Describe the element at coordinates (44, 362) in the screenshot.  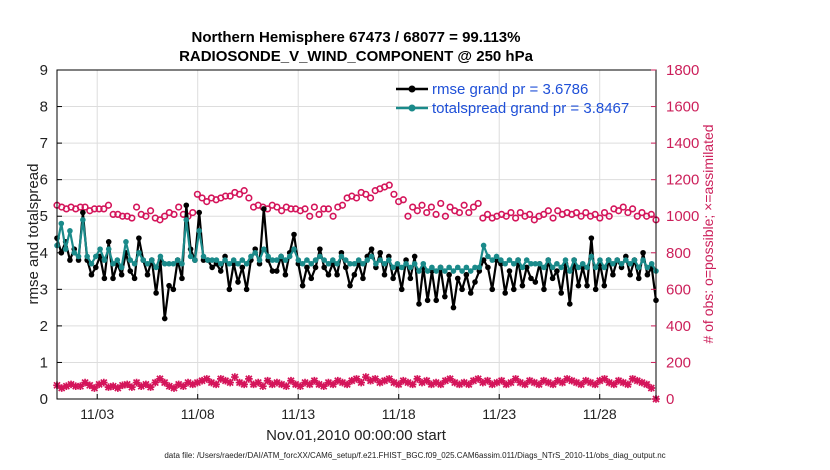
I see `left-tick-label: 1` at that location.